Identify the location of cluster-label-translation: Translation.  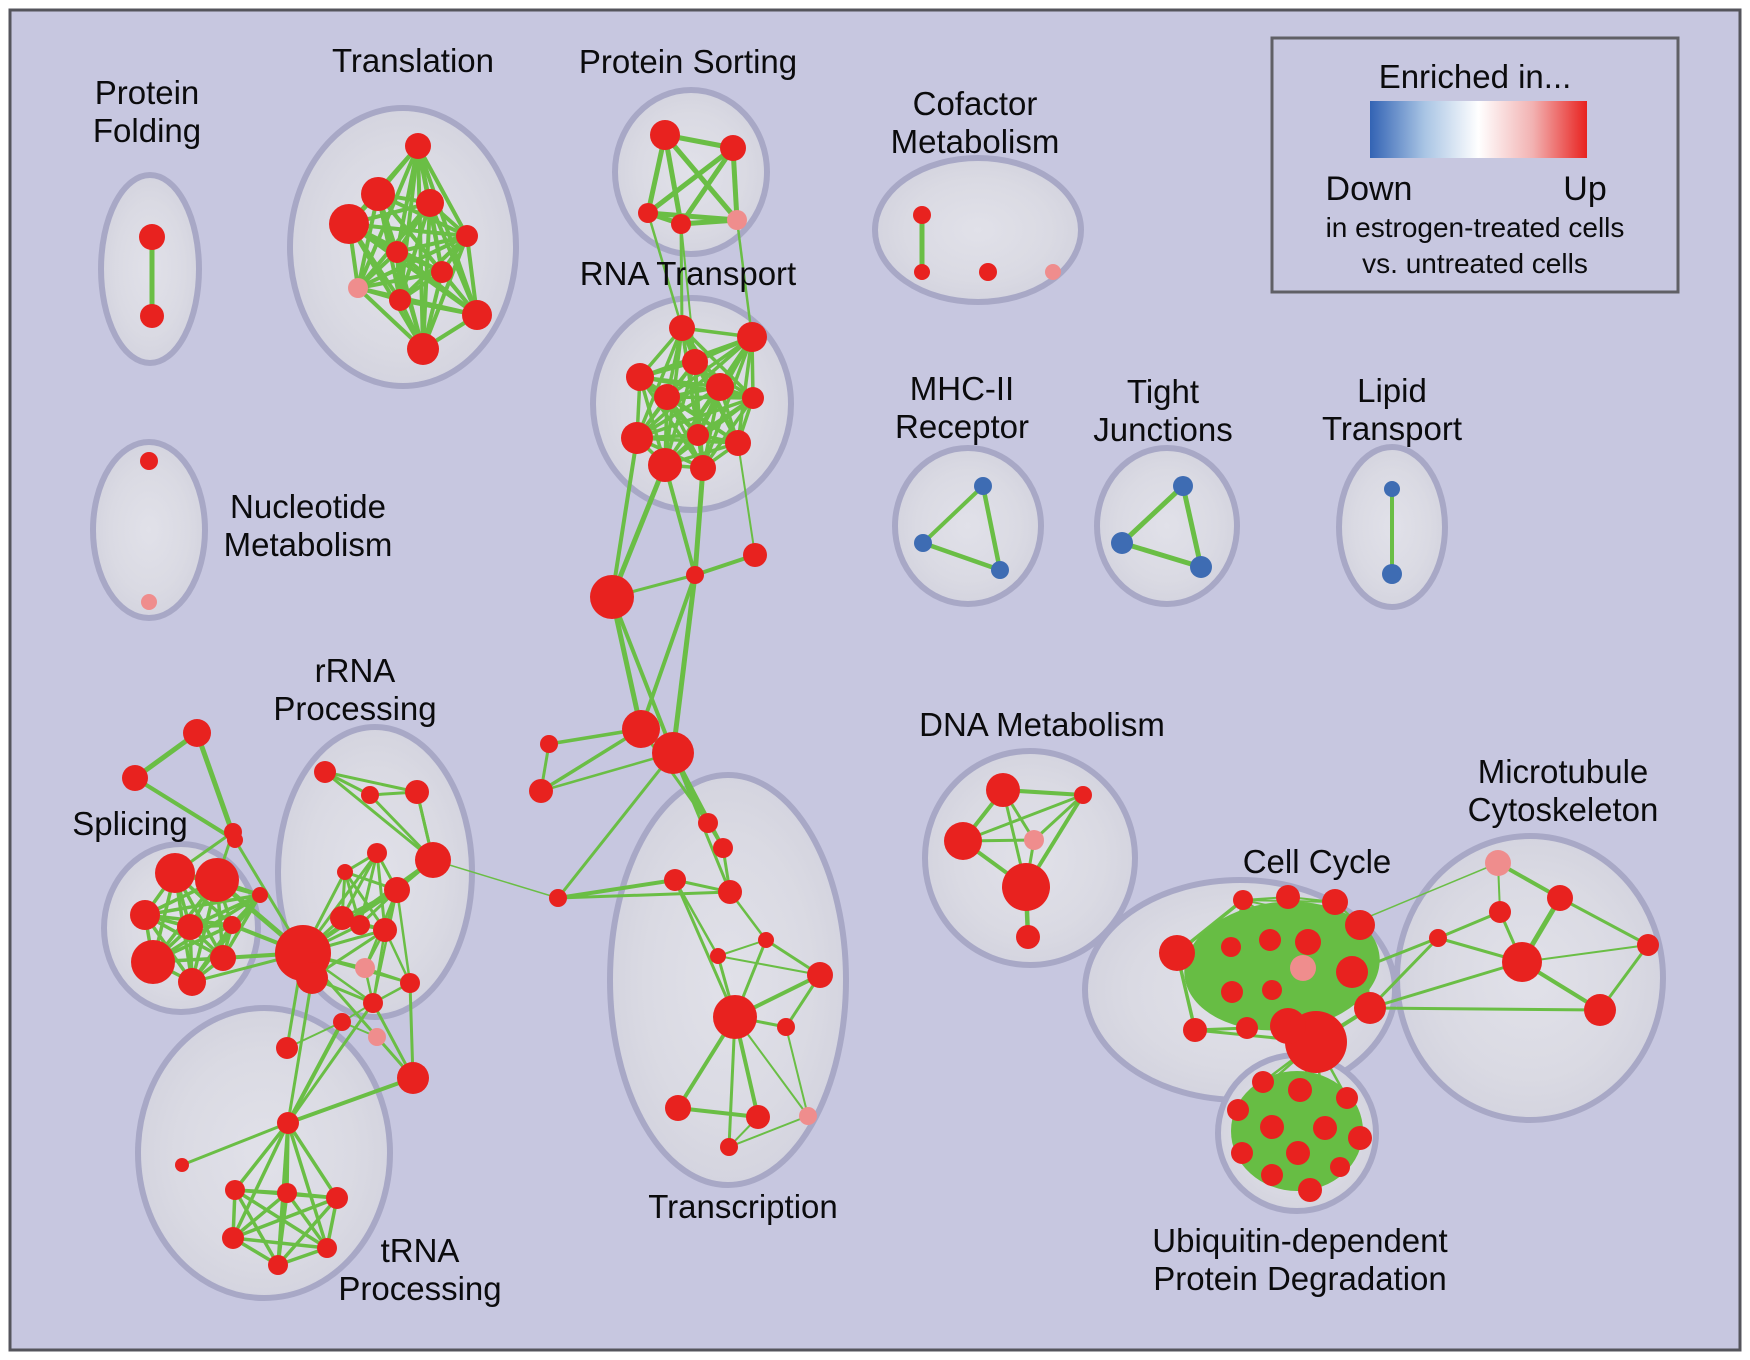
(413, 60).